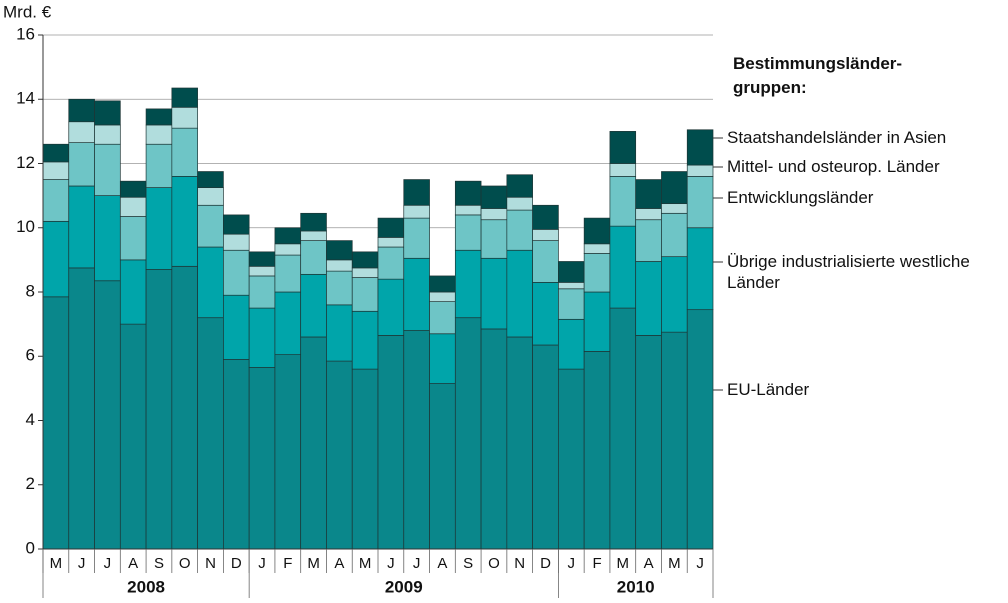 This screenshot has width=1008, height=603. What do you see at coordinates (25, 98) in the screenshot?
I see `y-tick-label: 14` at bounding box center [25, 98].